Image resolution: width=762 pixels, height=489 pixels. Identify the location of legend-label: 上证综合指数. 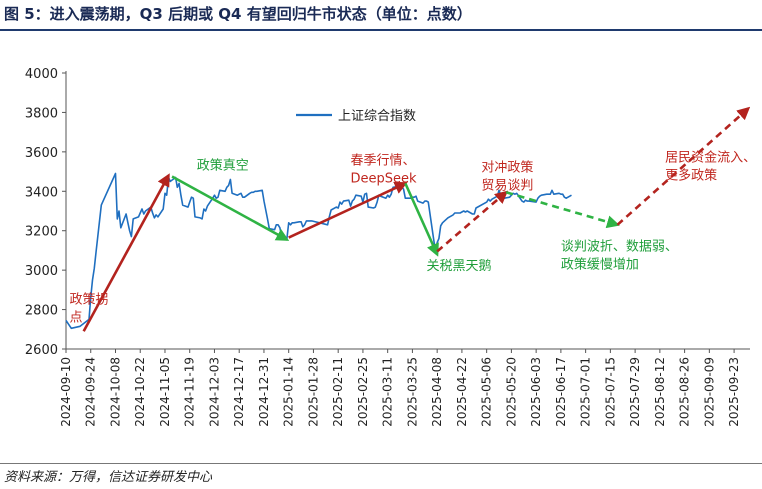
(377, 116).